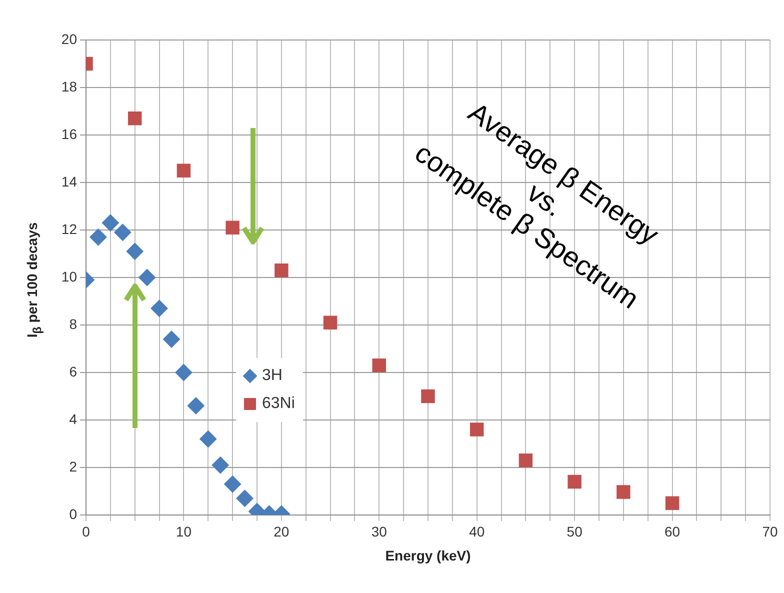 The height and width of the screenshot is (593, 784). What do you see at coordinates (73, 514) in the screenshot?
I see `y-tick-label: 0` at bounding box center [73, 514].